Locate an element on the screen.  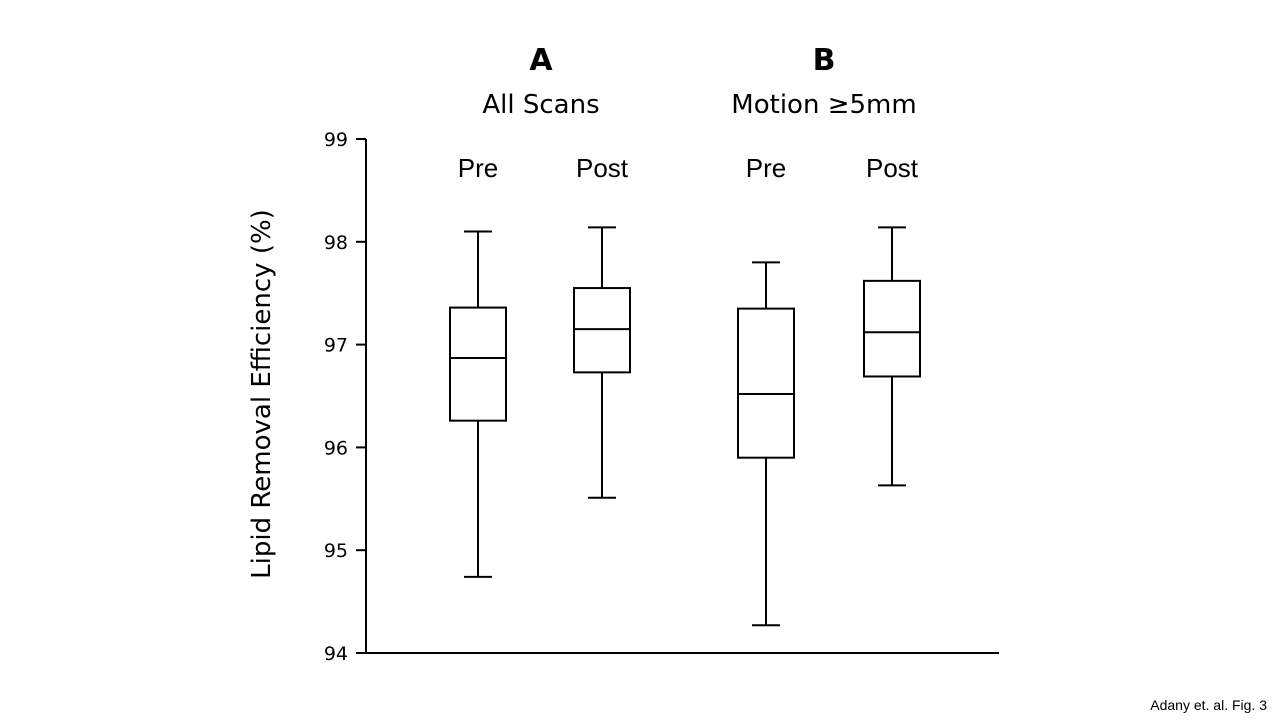
y-tick-label: 95 is located at coordinates (336, 551).